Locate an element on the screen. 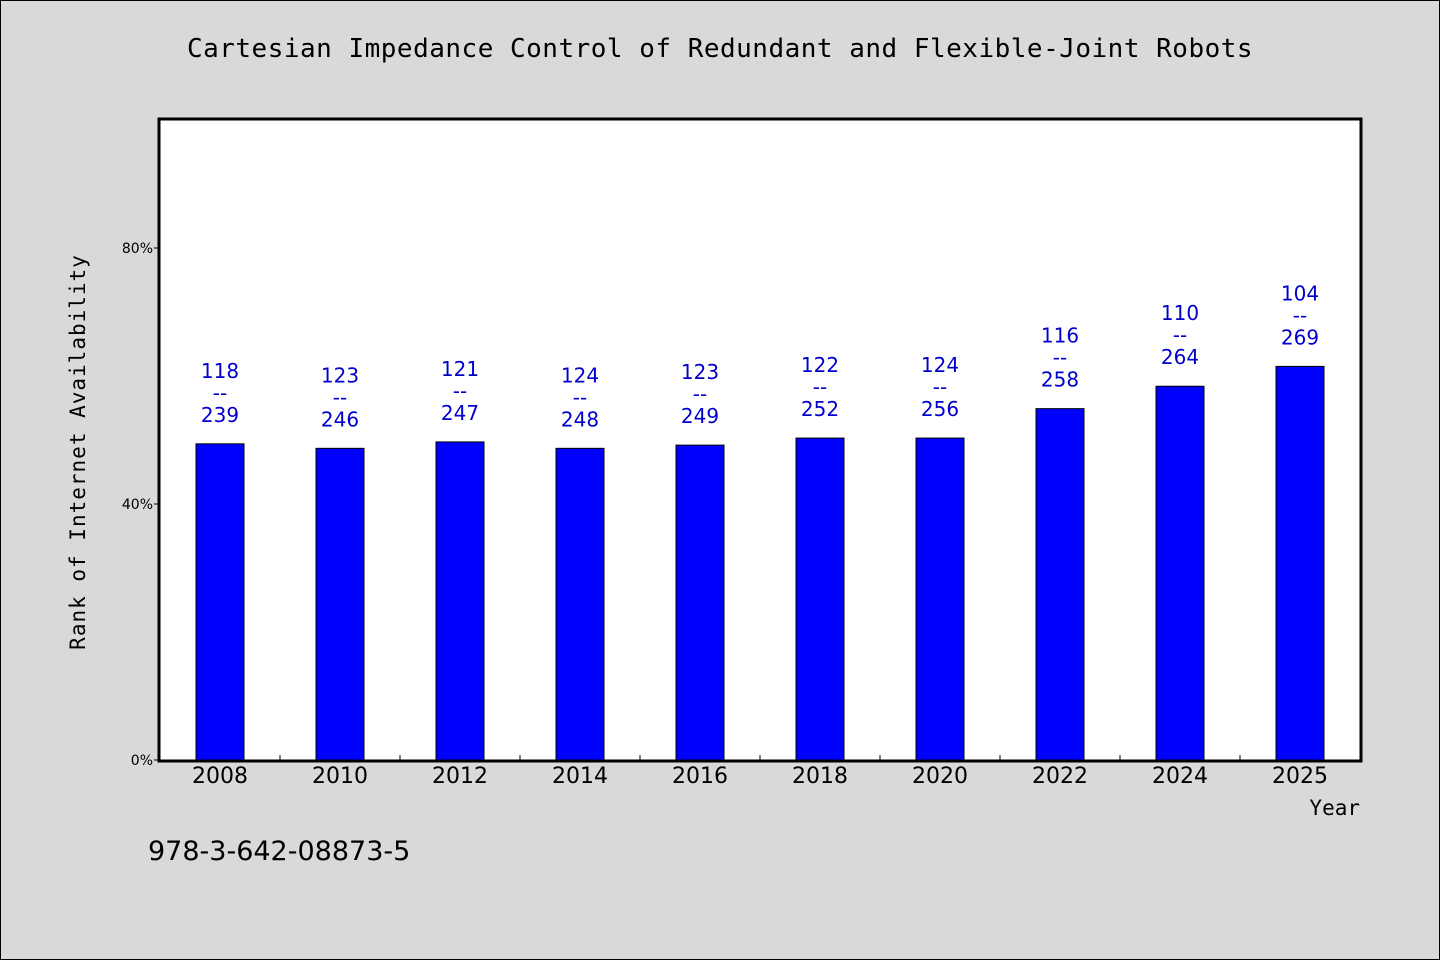 The width and height of the screenshot is (1440, 960). bar-2020 is located at coordinates (940, 599).